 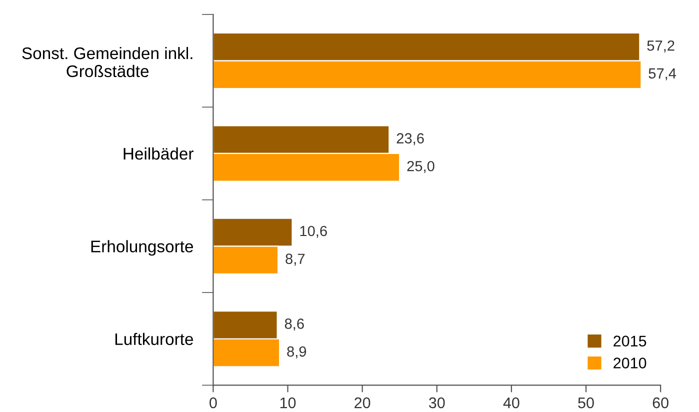 I want to click on x-tick-label: 30, so click(x=436, y=402).